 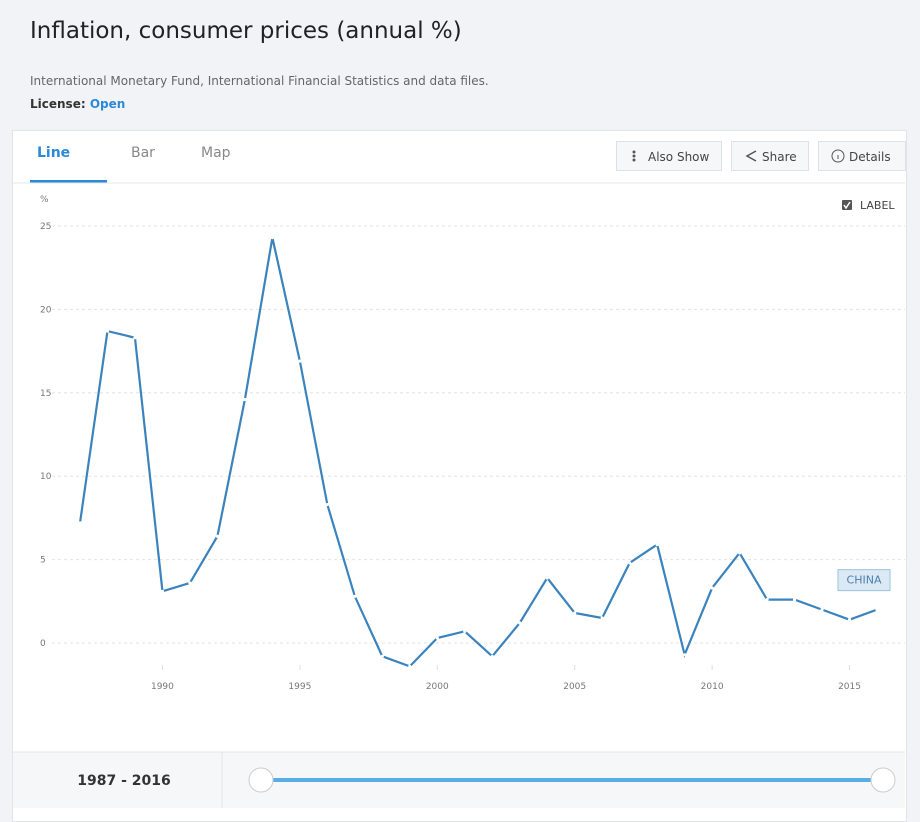 What do you see at coordinates (162, 687) in the screenshot?
I see `x-tick-label: 1990` at bounding box center [162, 687].